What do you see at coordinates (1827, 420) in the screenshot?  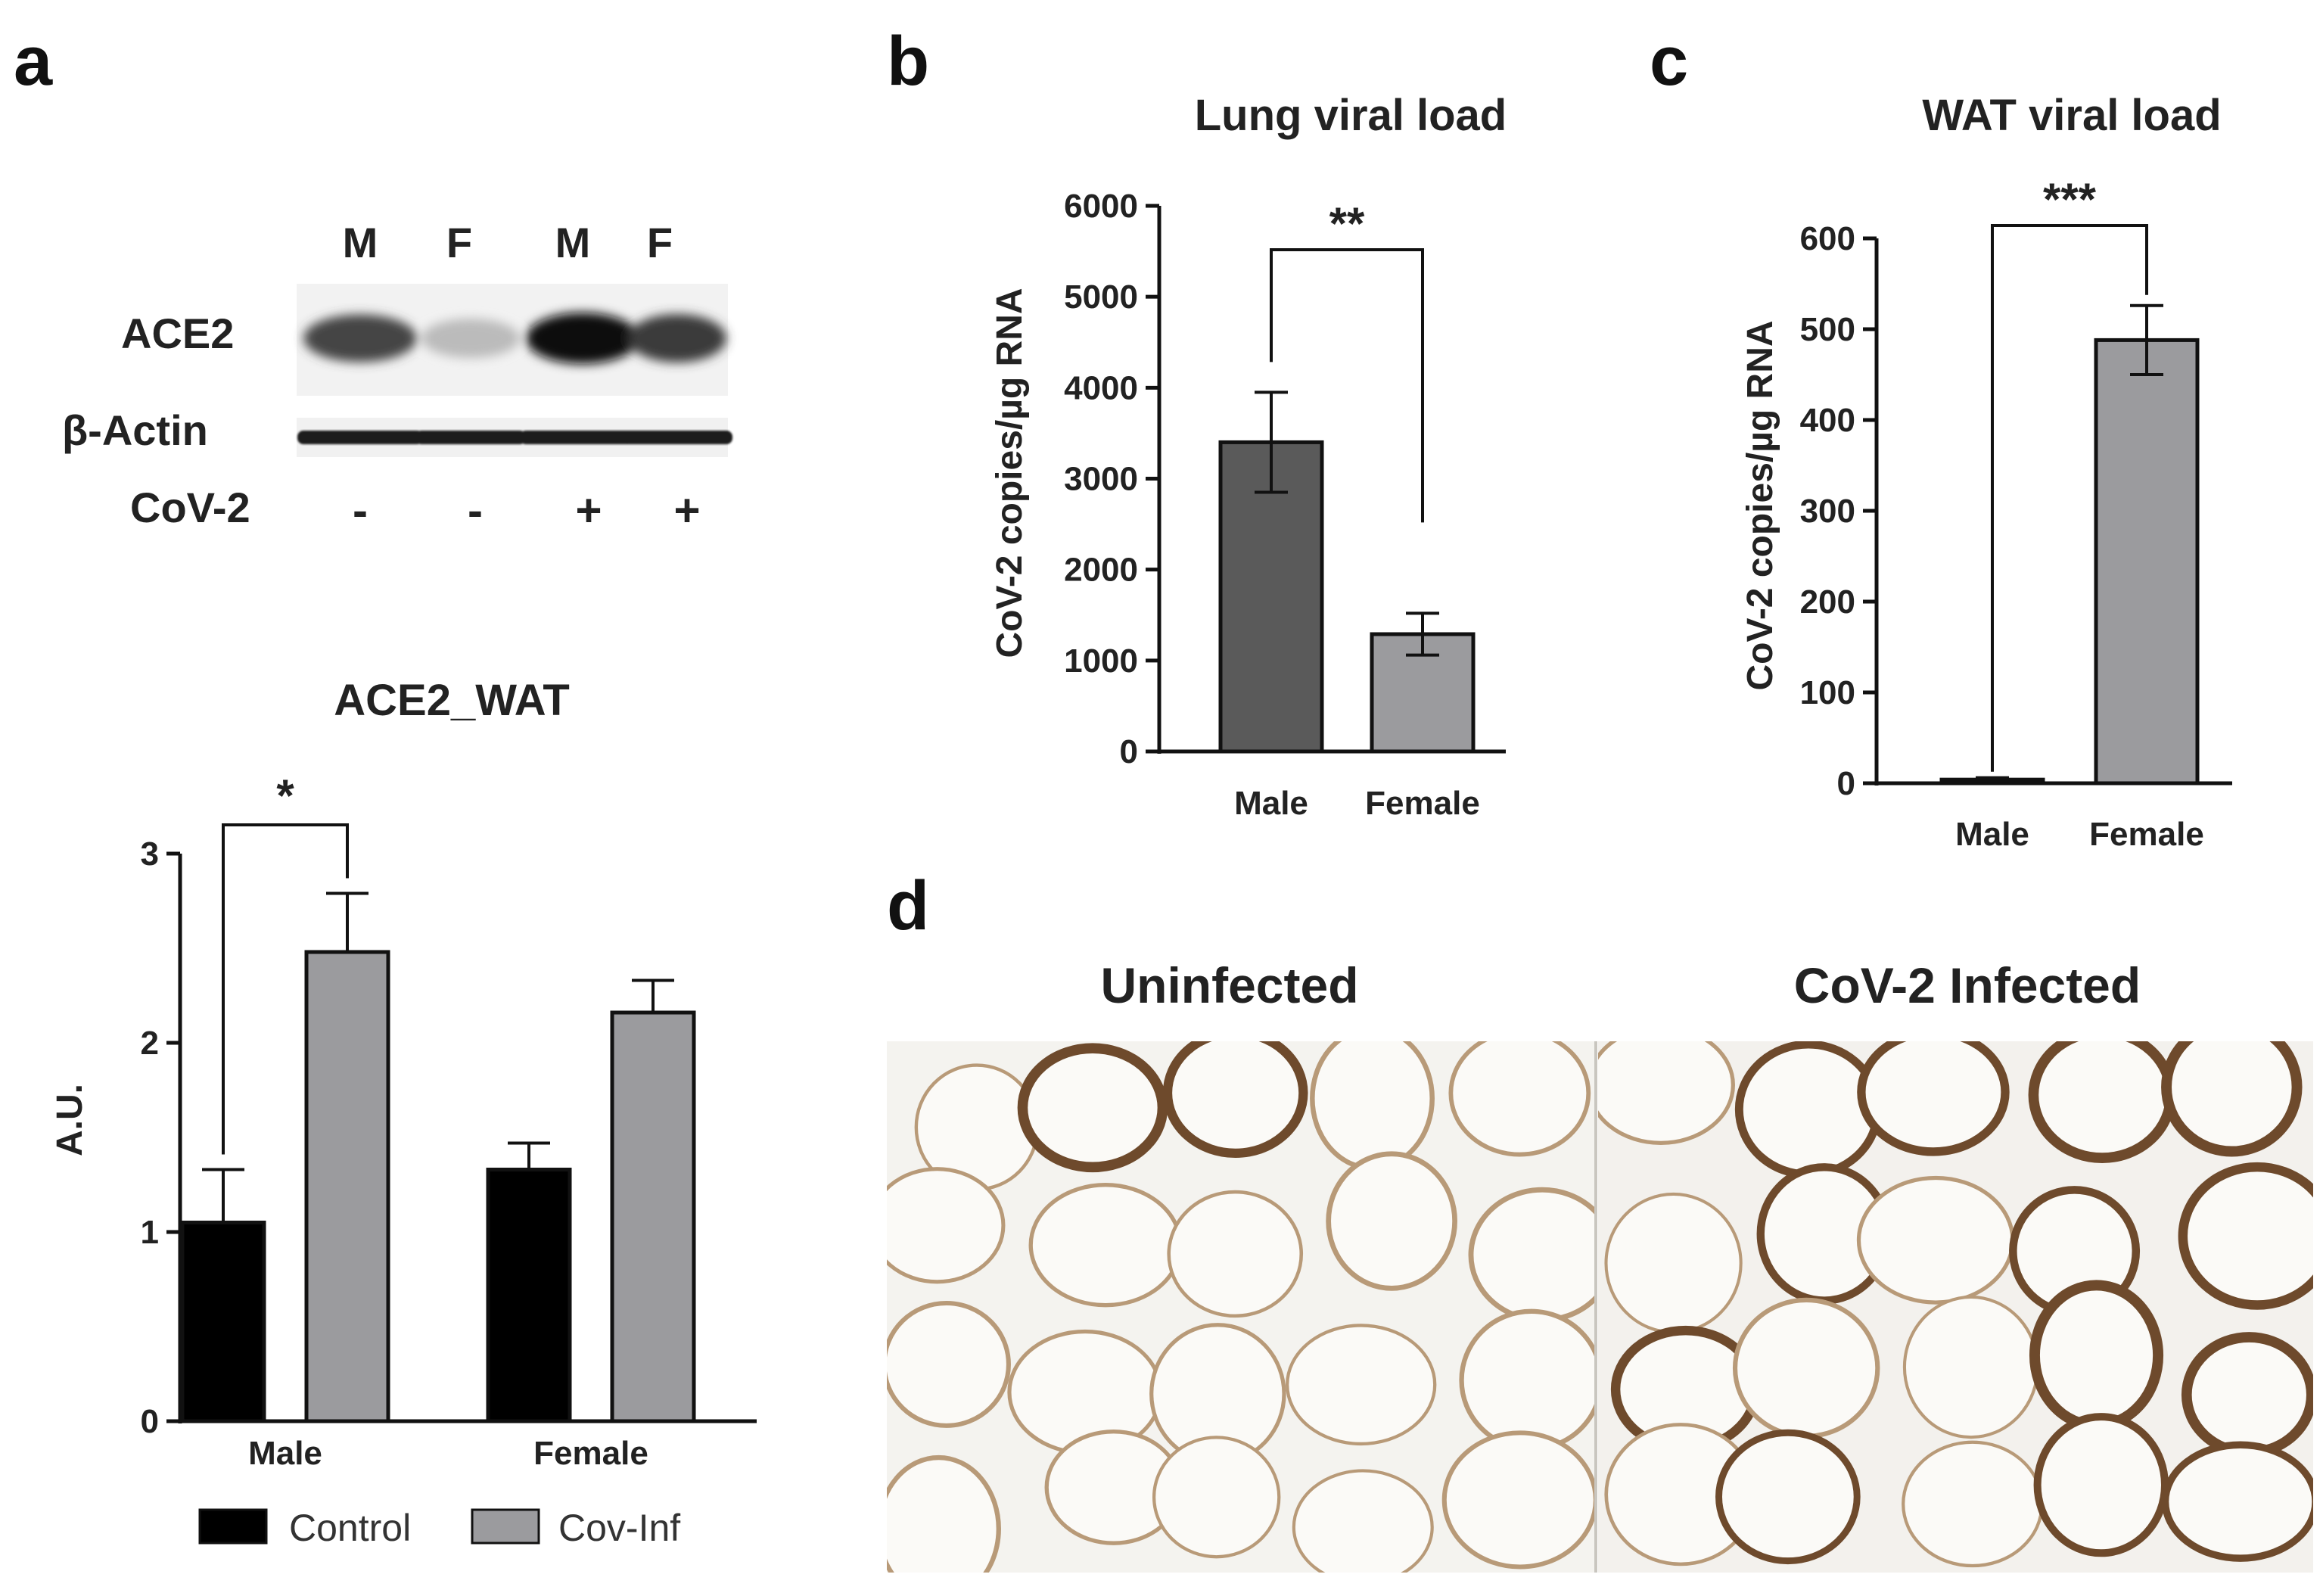 I see `y-tick-label: 400` at bounding box center [1827, 420].